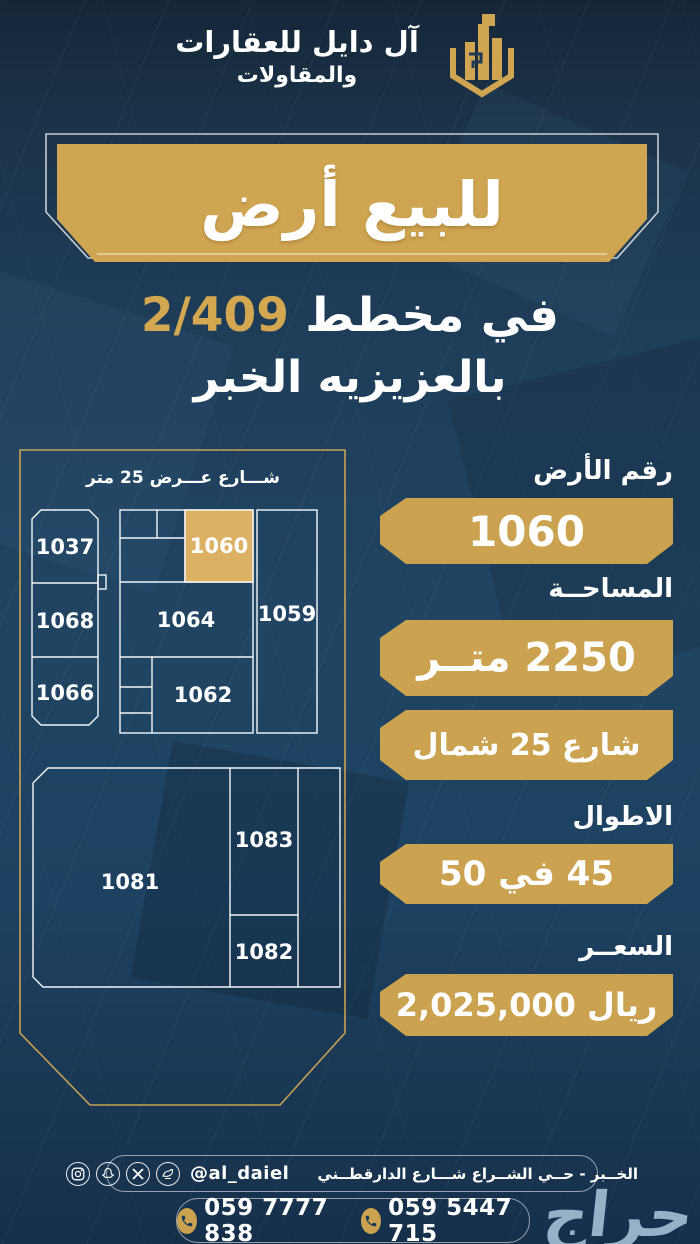  I want to click on plot-1059: 1059, so click(287, 614).